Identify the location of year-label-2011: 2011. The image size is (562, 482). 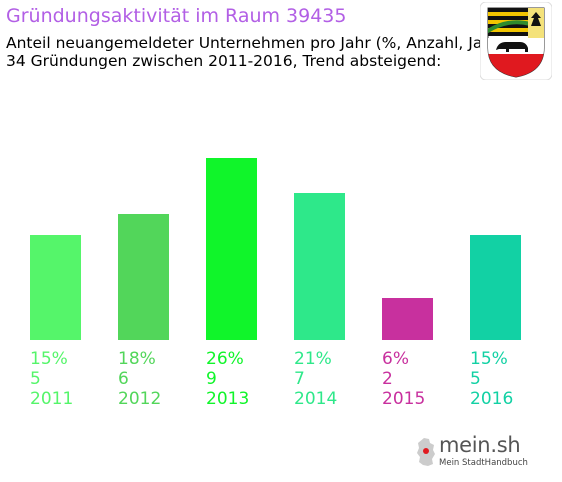
(51, 399).